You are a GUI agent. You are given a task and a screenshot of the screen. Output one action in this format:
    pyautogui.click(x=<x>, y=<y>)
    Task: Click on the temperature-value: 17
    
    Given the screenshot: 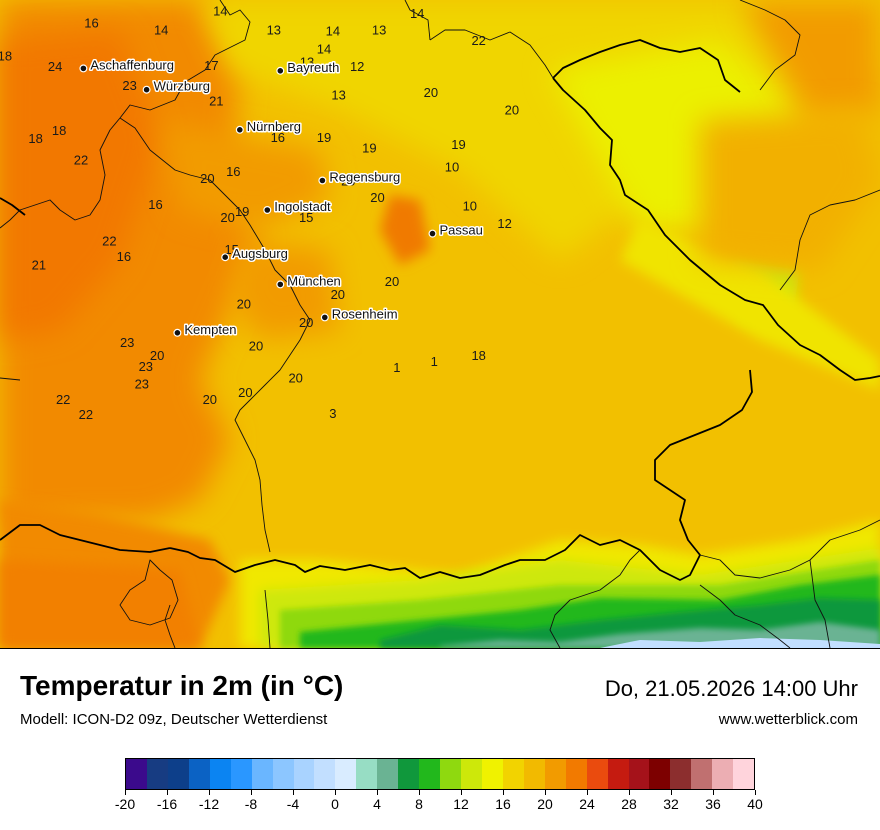 What is the action you would take?
    pyautogui.click(x=211, y=65)
    